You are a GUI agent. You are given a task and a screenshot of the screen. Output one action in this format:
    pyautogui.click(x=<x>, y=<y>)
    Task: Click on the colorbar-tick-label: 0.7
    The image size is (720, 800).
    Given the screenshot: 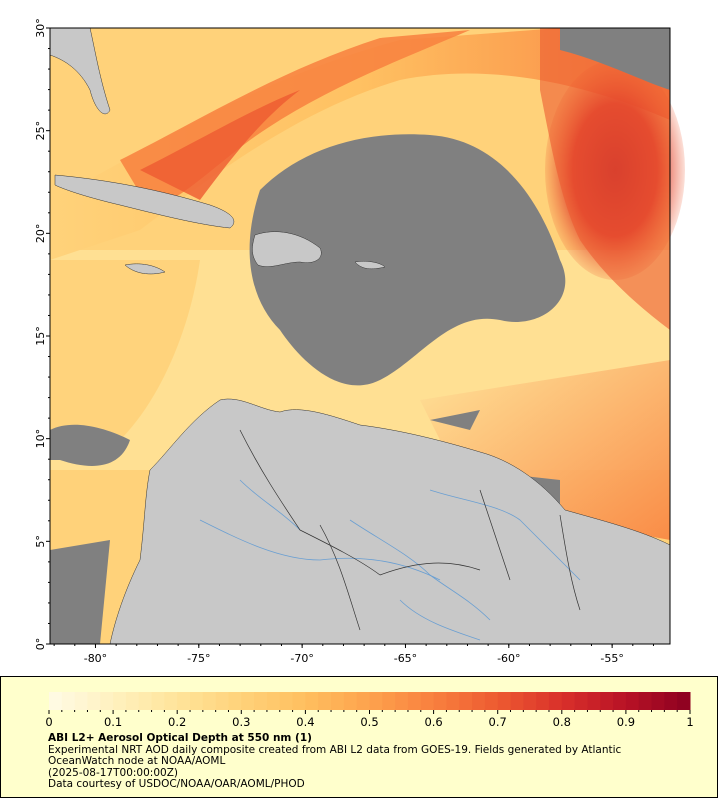 What is the action you would take?
    pyautogui.click(x=498, y=722)
    